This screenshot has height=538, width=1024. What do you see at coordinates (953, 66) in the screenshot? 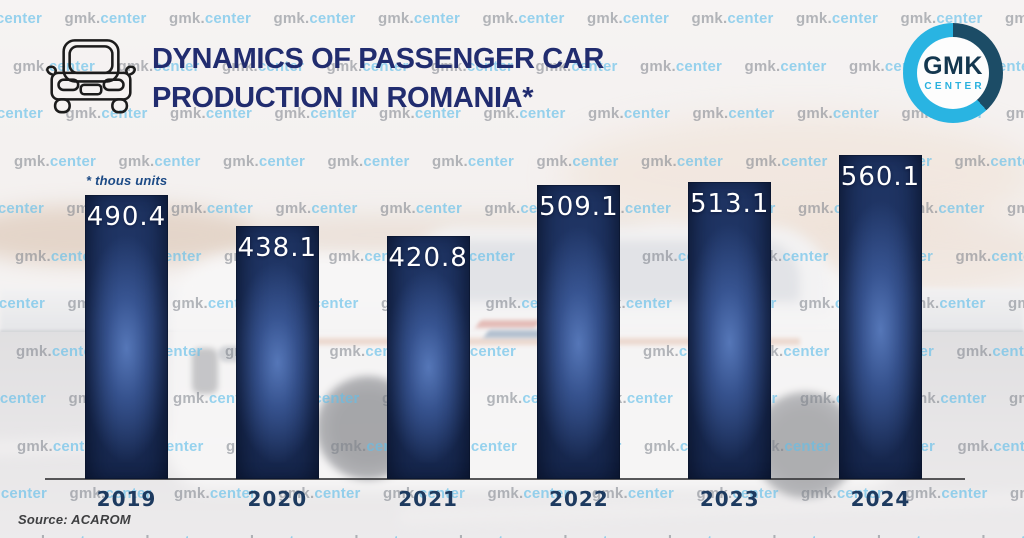
I see `logo-text-gmk: GMK` at bounding box center [953, 66].